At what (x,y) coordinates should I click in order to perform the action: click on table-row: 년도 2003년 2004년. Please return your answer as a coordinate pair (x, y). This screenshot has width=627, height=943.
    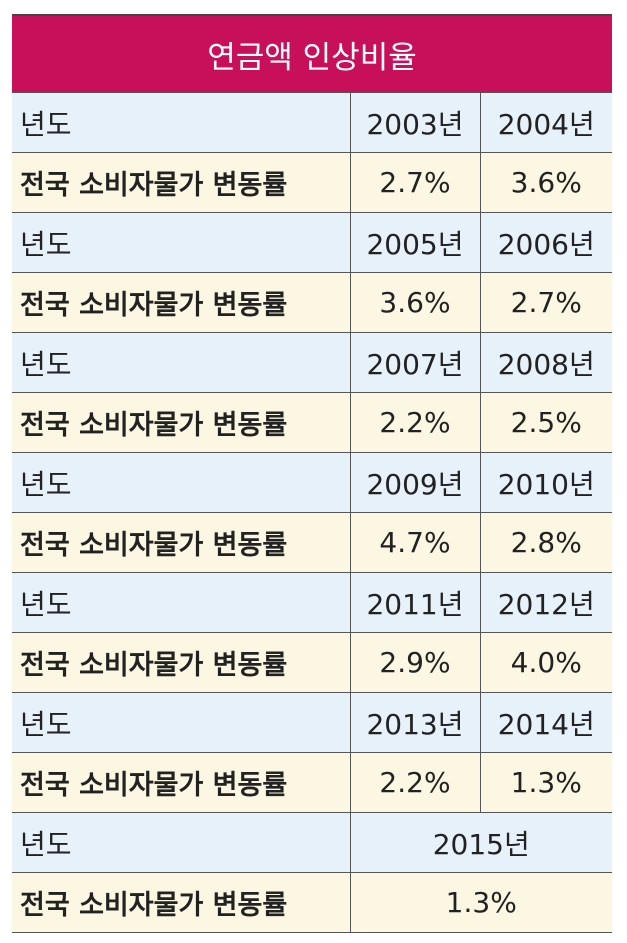
    Looking at the image, I should click on (312, 122).